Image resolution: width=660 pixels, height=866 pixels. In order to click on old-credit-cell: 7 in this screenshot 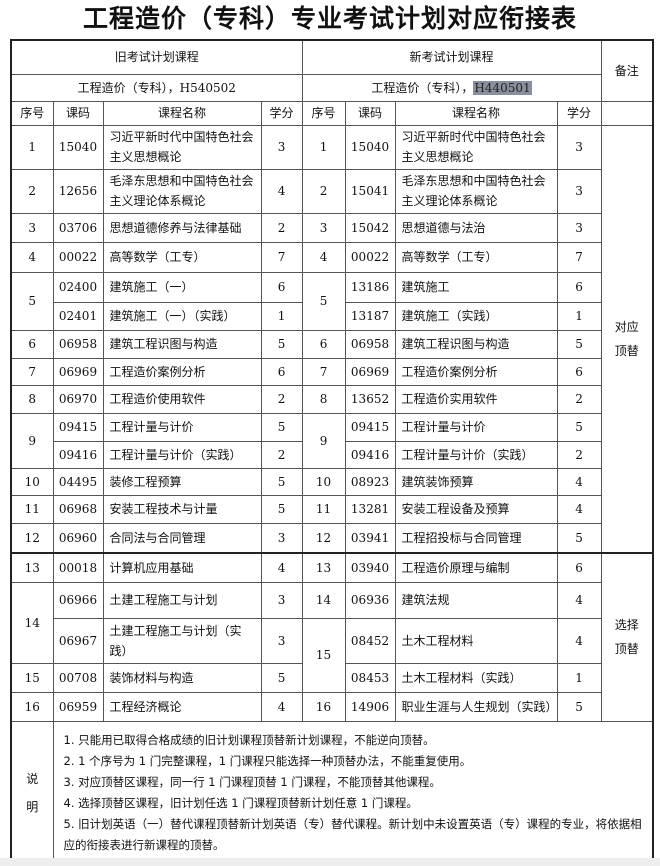, I will do `click(281, 257)`.